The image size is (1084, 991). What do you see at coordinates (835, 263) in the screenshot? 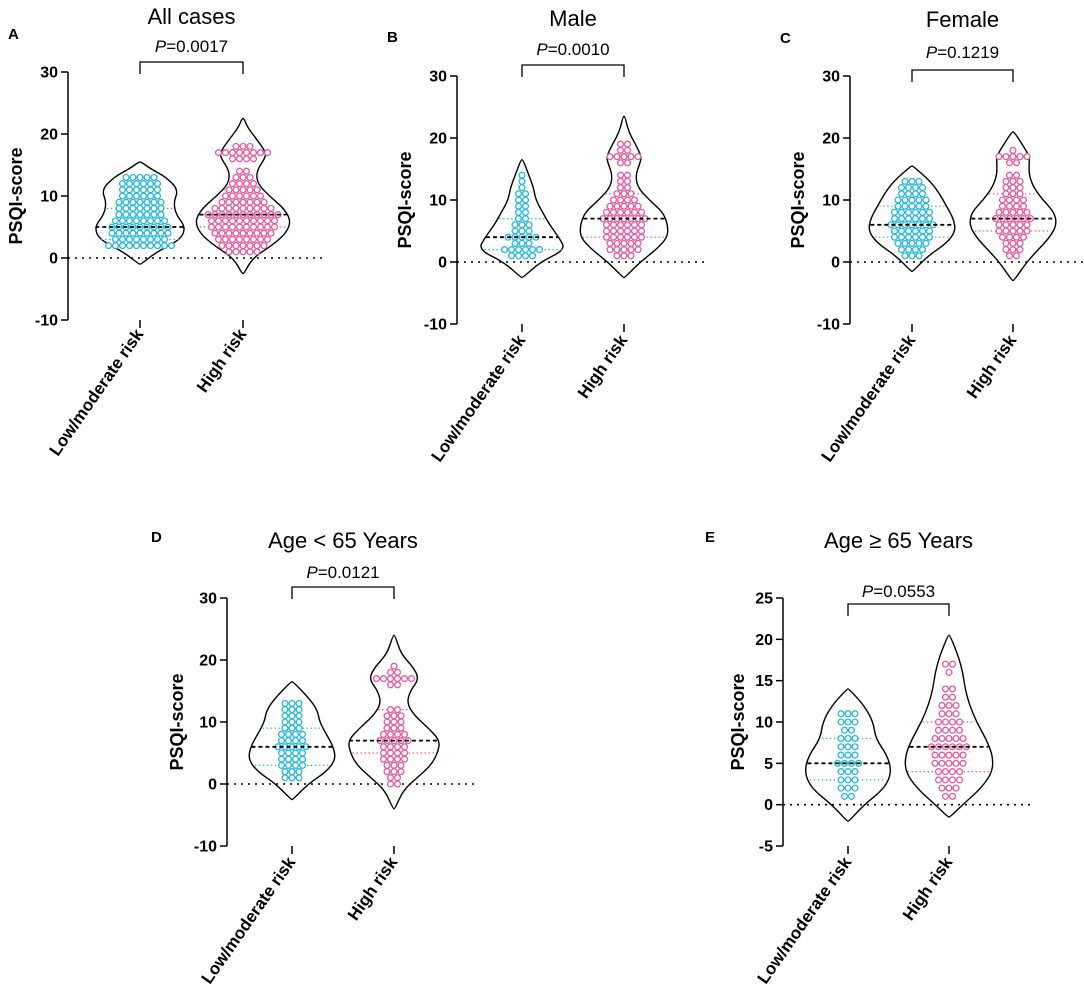
I see `y-tick-label: 0` at bounding box center [835, 263].